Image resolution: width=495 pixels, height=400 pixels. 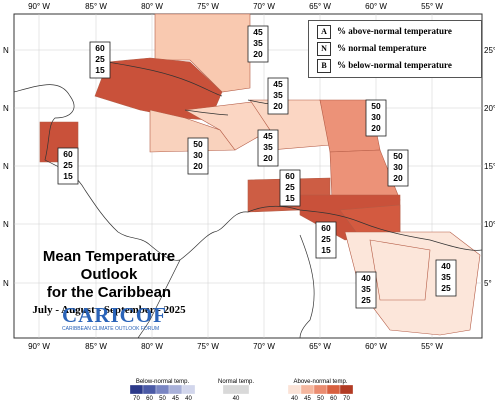 I want to click on legend-label-above: % above-normal temperature, so click(x=394, y=31).